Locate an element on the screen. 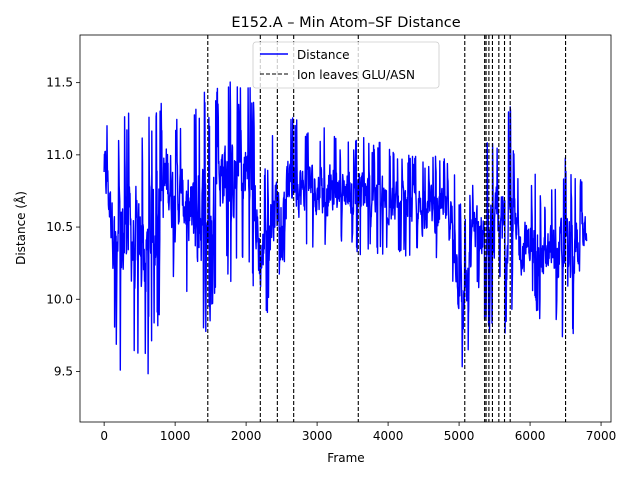  x-tick-label: 0 is located at coordinates (104, 436).